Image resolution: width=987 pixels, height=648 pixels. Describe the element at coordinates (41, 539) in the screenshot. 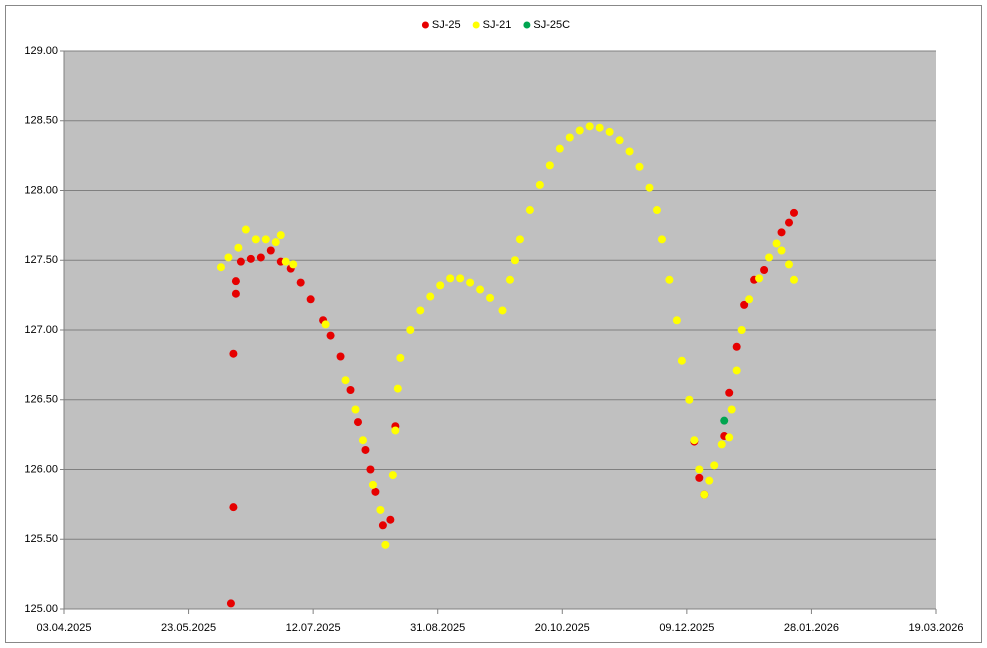

I see `y-tick-label: 125.50` at that location.